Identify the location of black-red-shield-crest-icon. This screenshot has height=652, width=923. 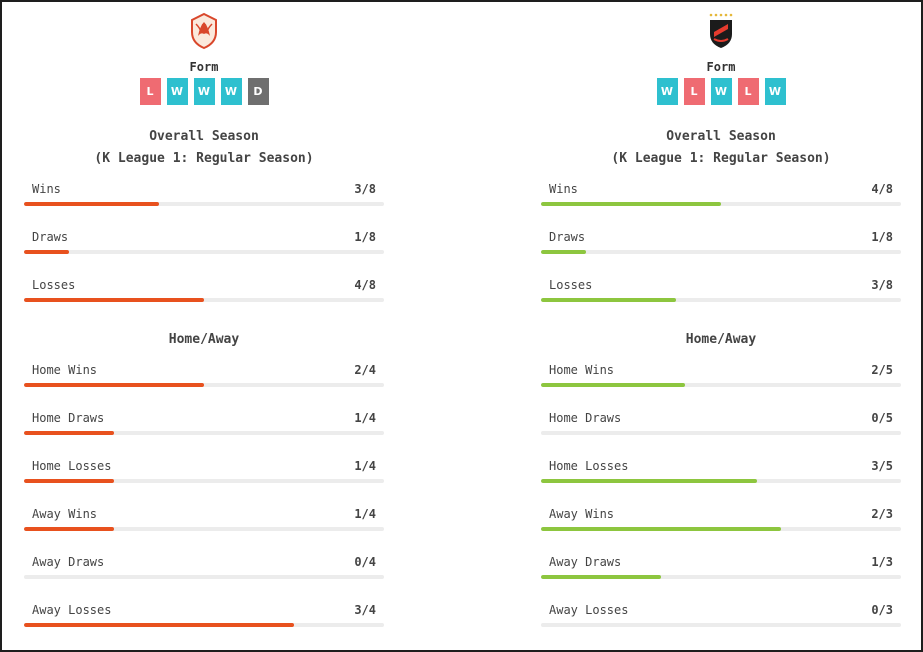
(721, 30).